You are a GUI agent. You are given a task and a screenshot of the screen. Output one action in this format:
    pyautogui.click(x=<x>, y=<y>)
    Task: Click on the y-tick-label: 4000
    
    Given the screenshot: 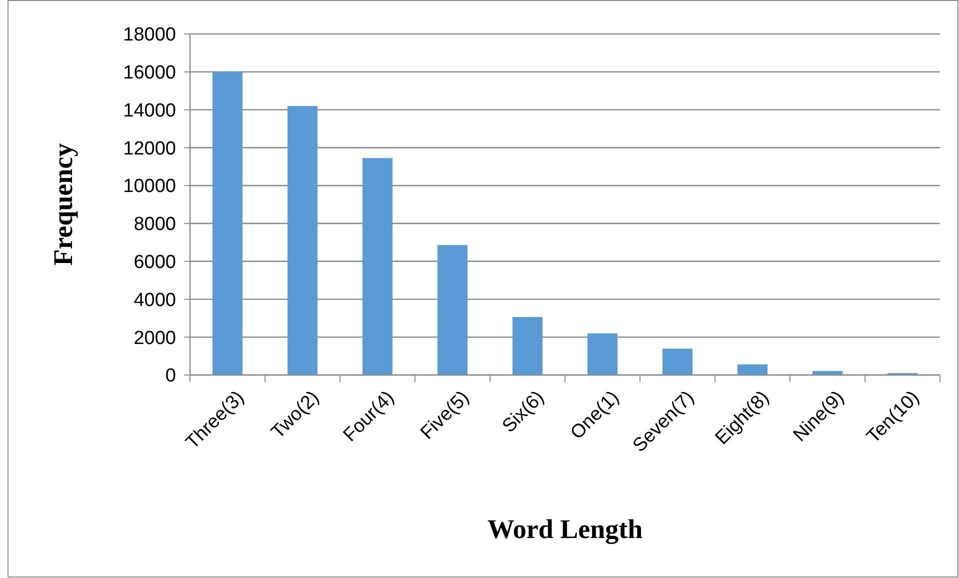 What is the action you would take?
    pyautogui.click(x=155, y=300)
    